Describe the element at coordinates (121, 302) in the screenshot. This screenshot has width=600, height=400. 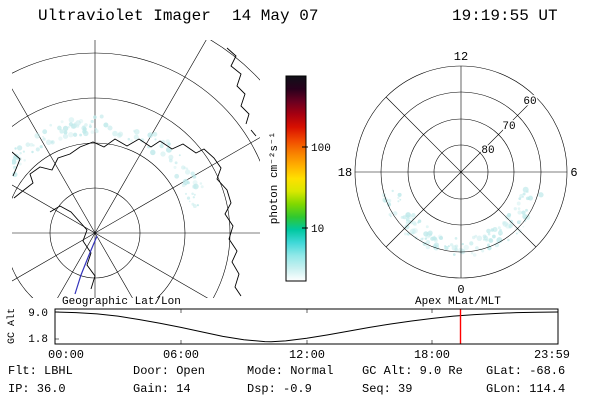
I see `geo-caption: Geographic Lat/Lon` at that location.